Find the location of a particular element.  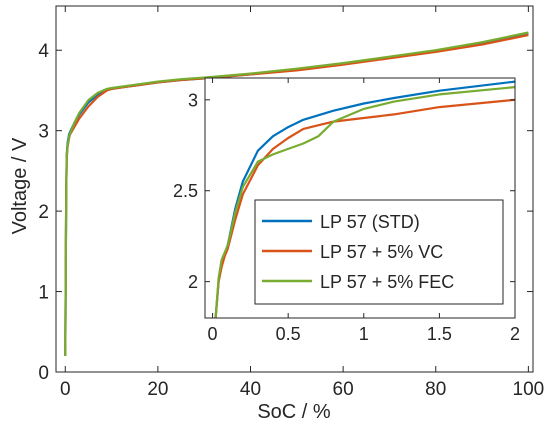

main-y-tick-label: 3 is located at coordinates (43, 132).